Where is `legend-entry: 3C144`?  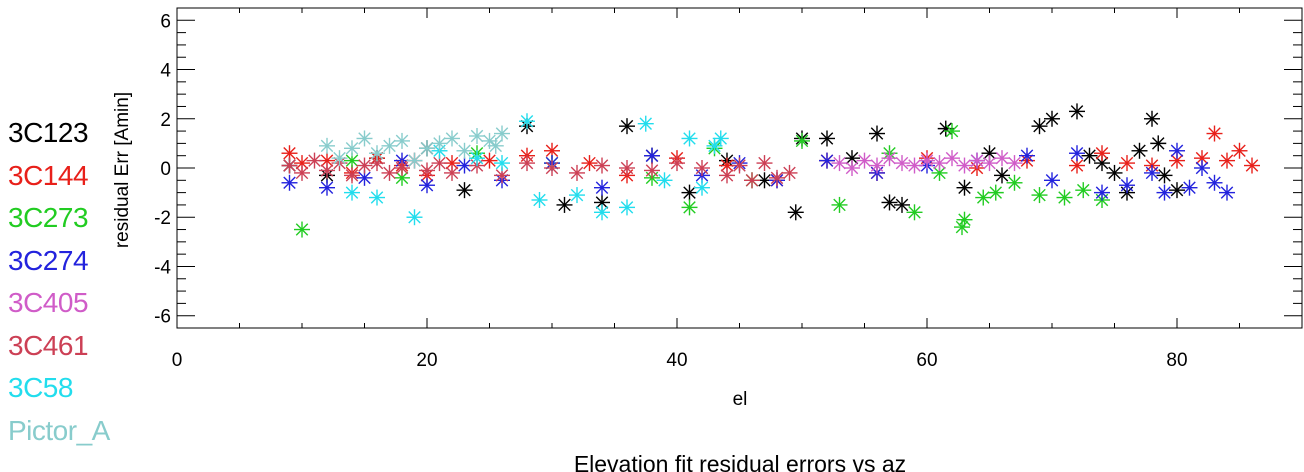
legend-entry: 3C144 is located at coordinates (48, 175).